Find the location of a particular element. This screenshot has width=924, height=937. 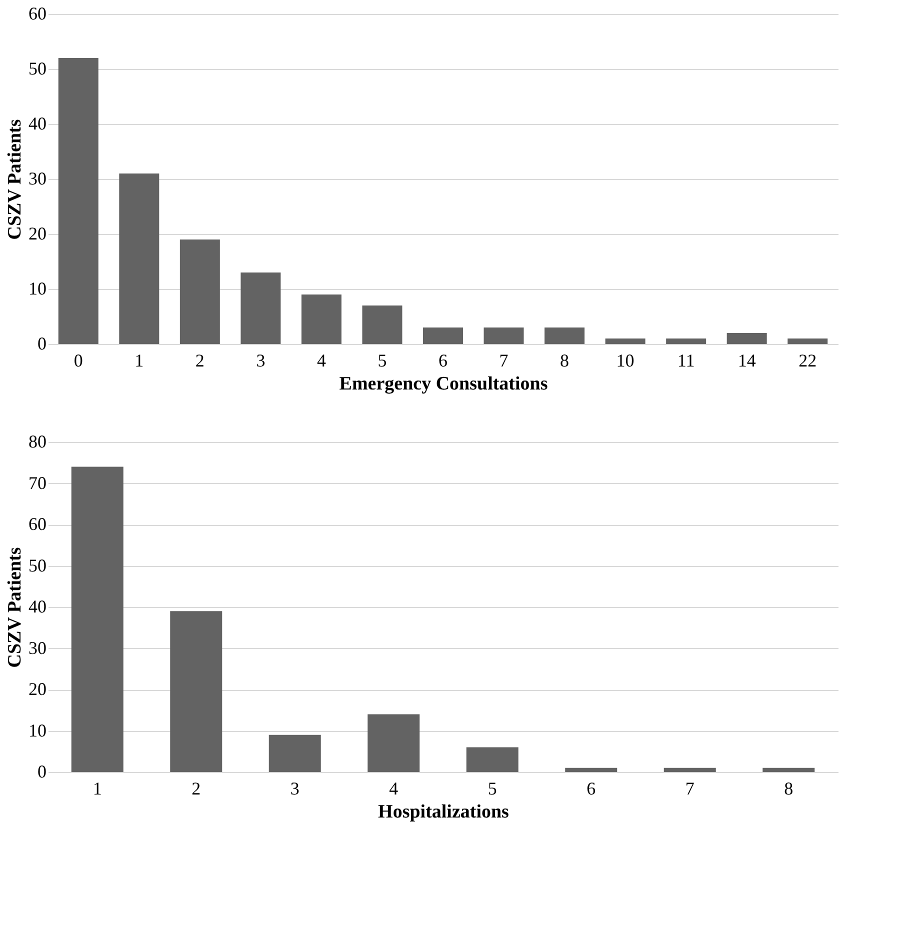

y-tick-label: 70 is located at coordinates (37, 482).